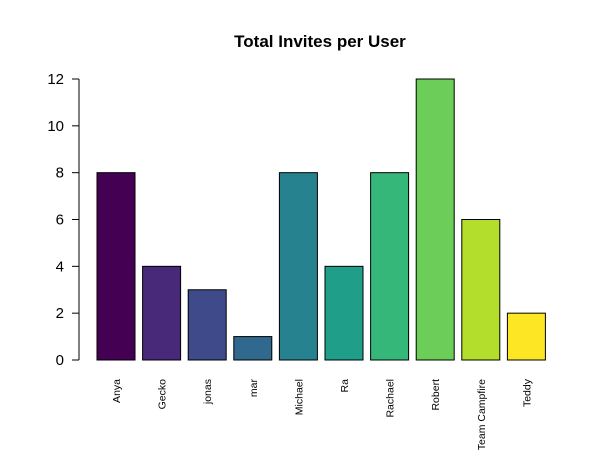 This screenshot has height=461, width=603. What do you see at coordinates (116, 266) in the screenshot?
I see `bar-anya` at bounding box center [116, 266].